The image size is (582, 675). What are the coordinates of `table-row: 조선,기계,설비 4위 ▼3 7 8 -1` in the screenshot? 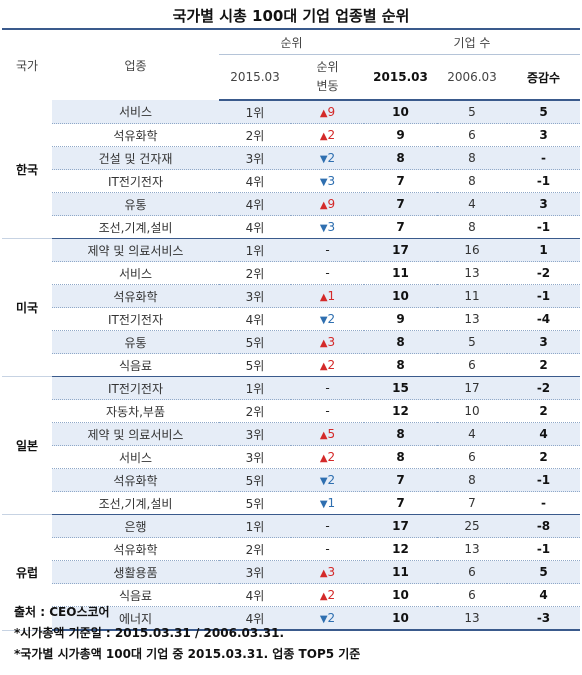 It's located at (291, 227).